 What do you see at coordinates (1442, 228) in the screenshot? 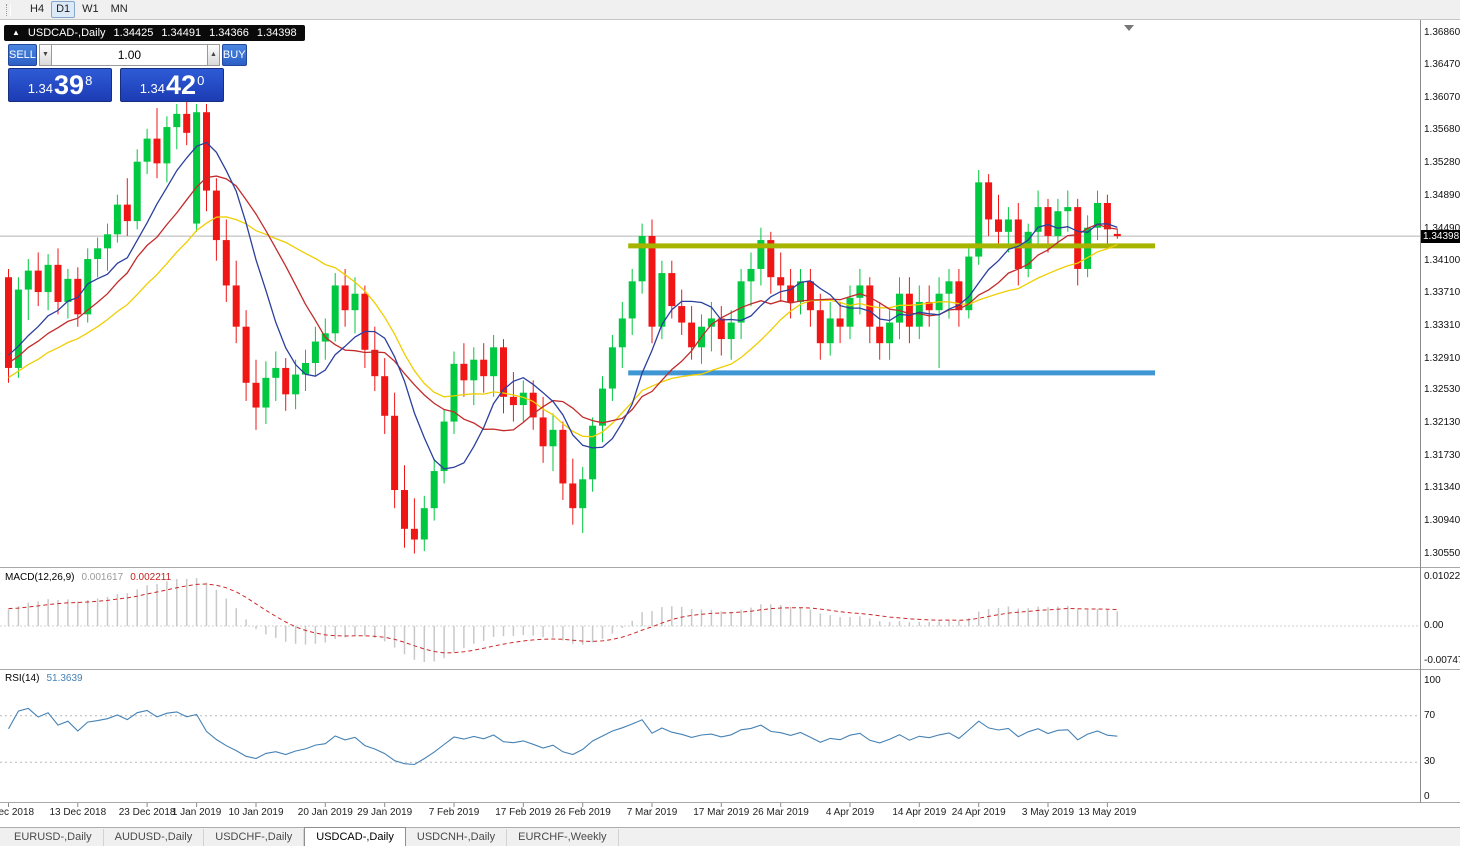
I see `price-axis-label: 1.34490` at bounding box center [1442, 228].